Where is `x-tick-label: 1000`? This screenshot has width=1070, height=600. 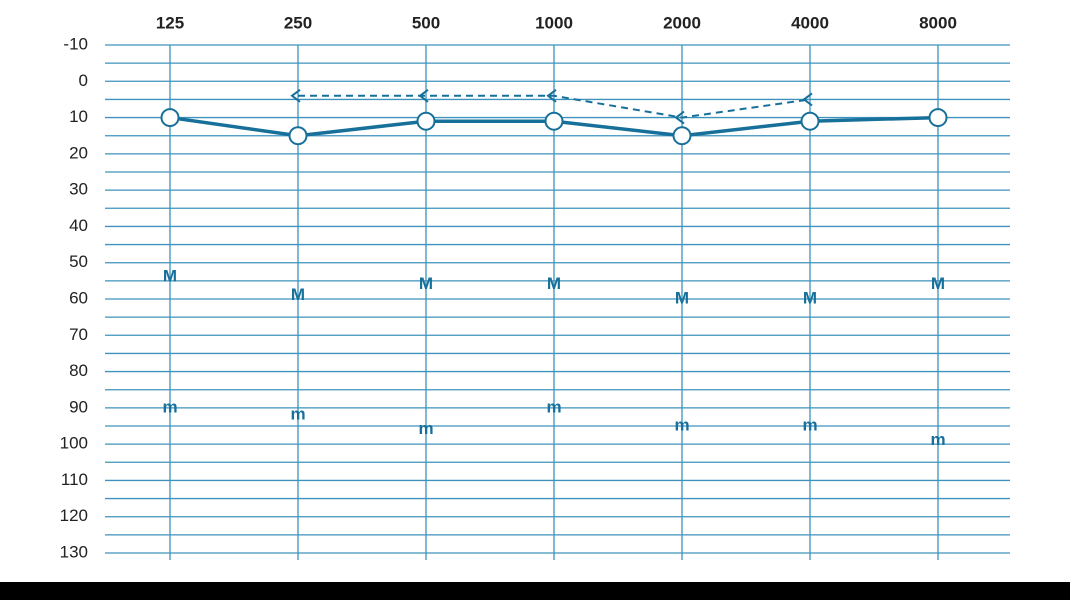 x-tick-label: 1000 is located at coordinates (554, 22).